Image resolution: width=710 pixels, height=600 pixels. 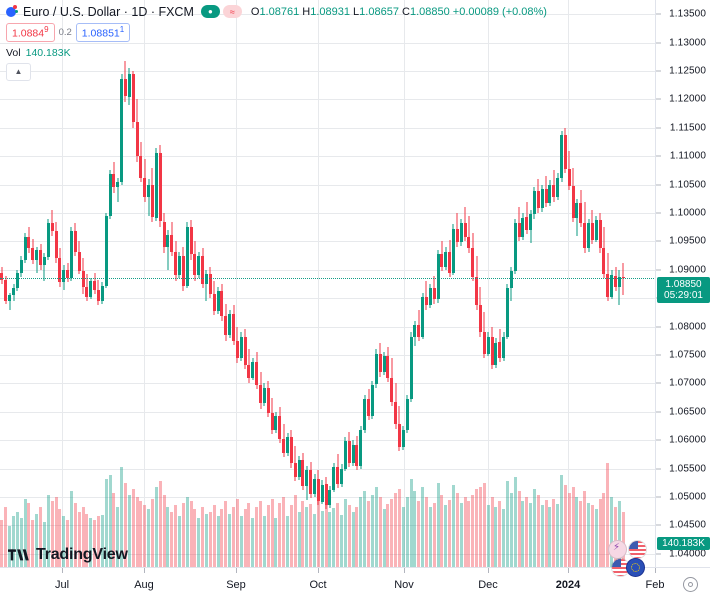 What do you see at coordinates (103, 32) in the screenshot?
I see `ask-price-box: 1.088511` at bounding box center [103, 32].